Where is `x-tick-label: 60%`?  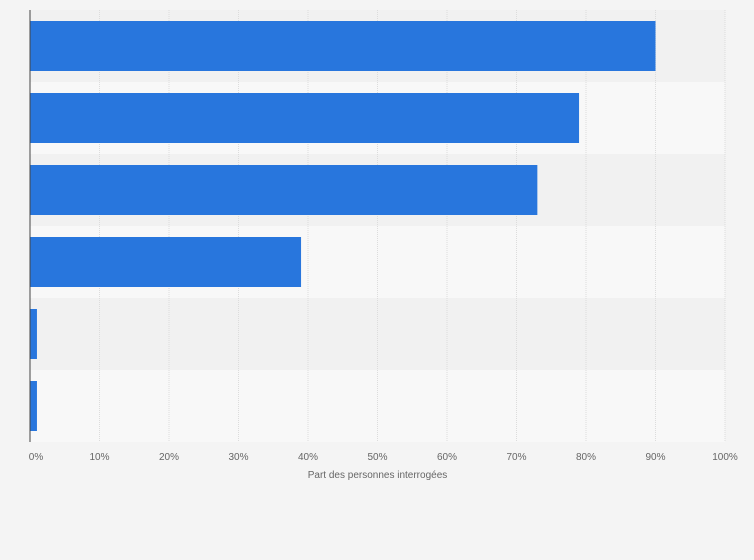
x-tick-label: 60% is located at coordinates (447, 457).